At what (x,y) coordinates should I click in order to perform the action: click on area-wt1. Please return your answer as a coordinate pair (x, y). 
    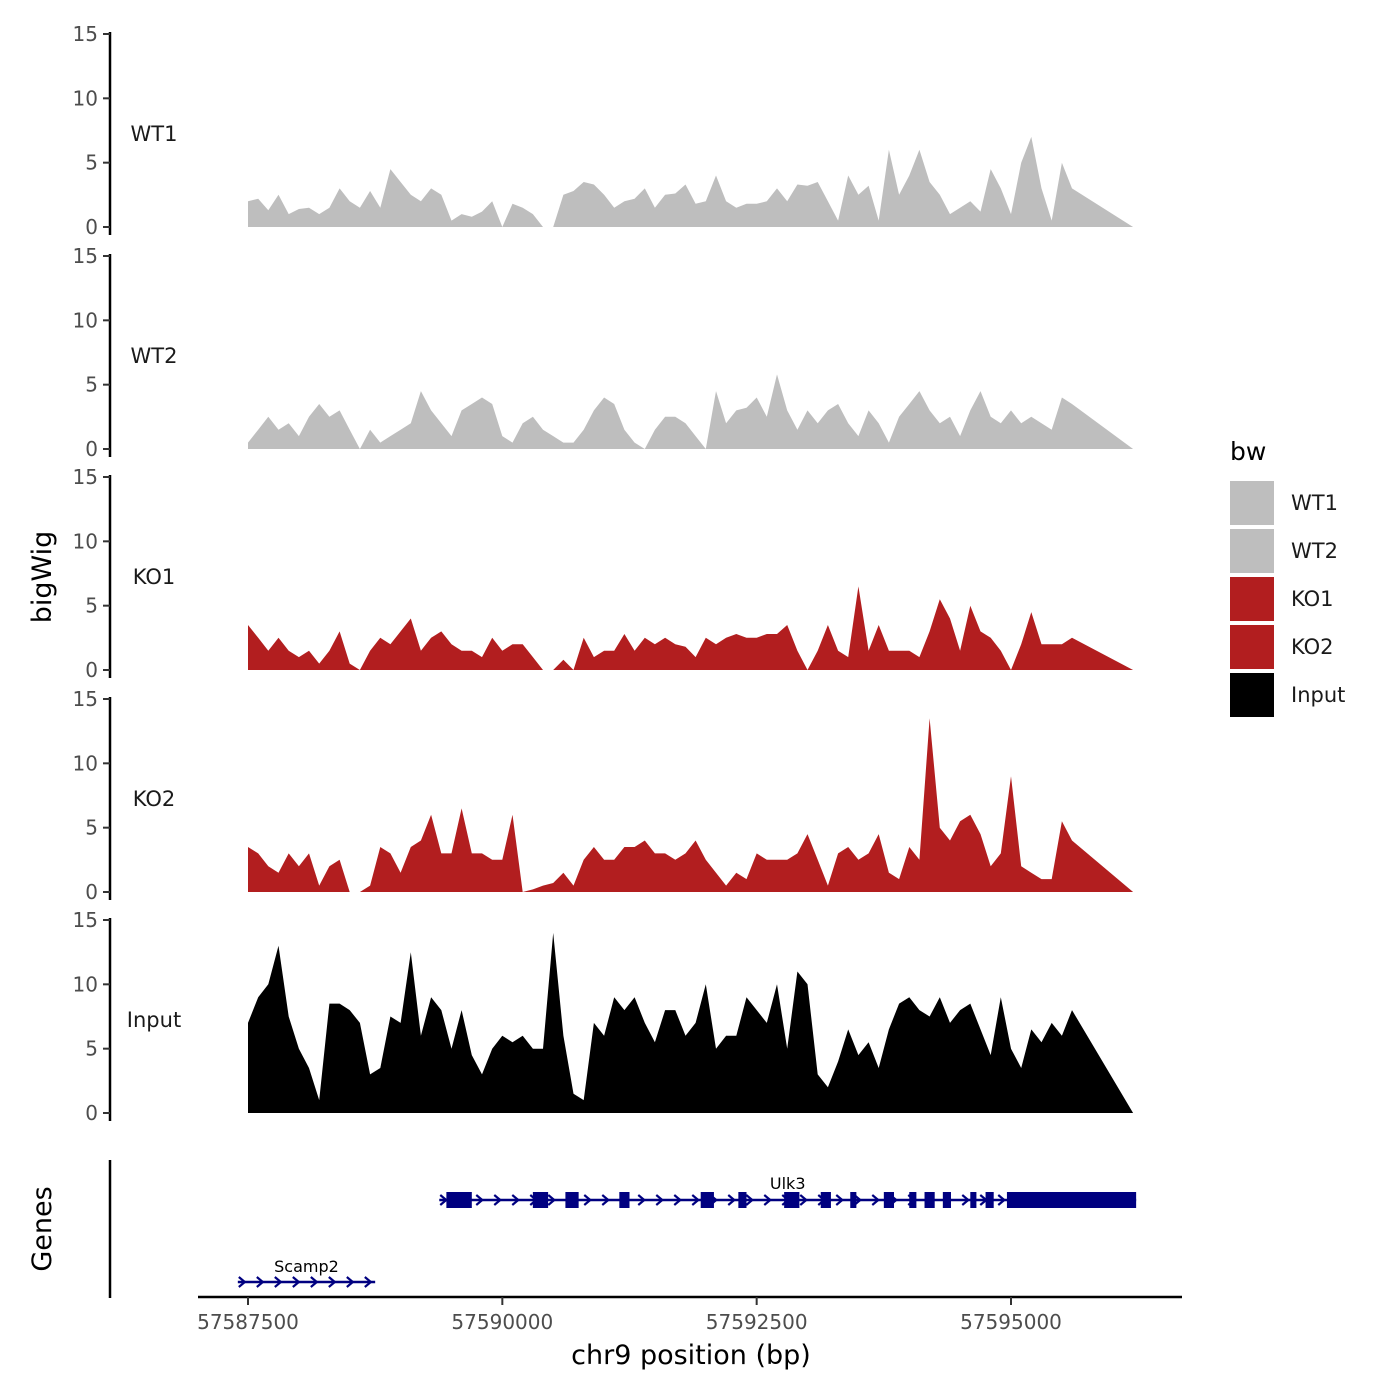
    Looking at the image, I should click on (691, 181).